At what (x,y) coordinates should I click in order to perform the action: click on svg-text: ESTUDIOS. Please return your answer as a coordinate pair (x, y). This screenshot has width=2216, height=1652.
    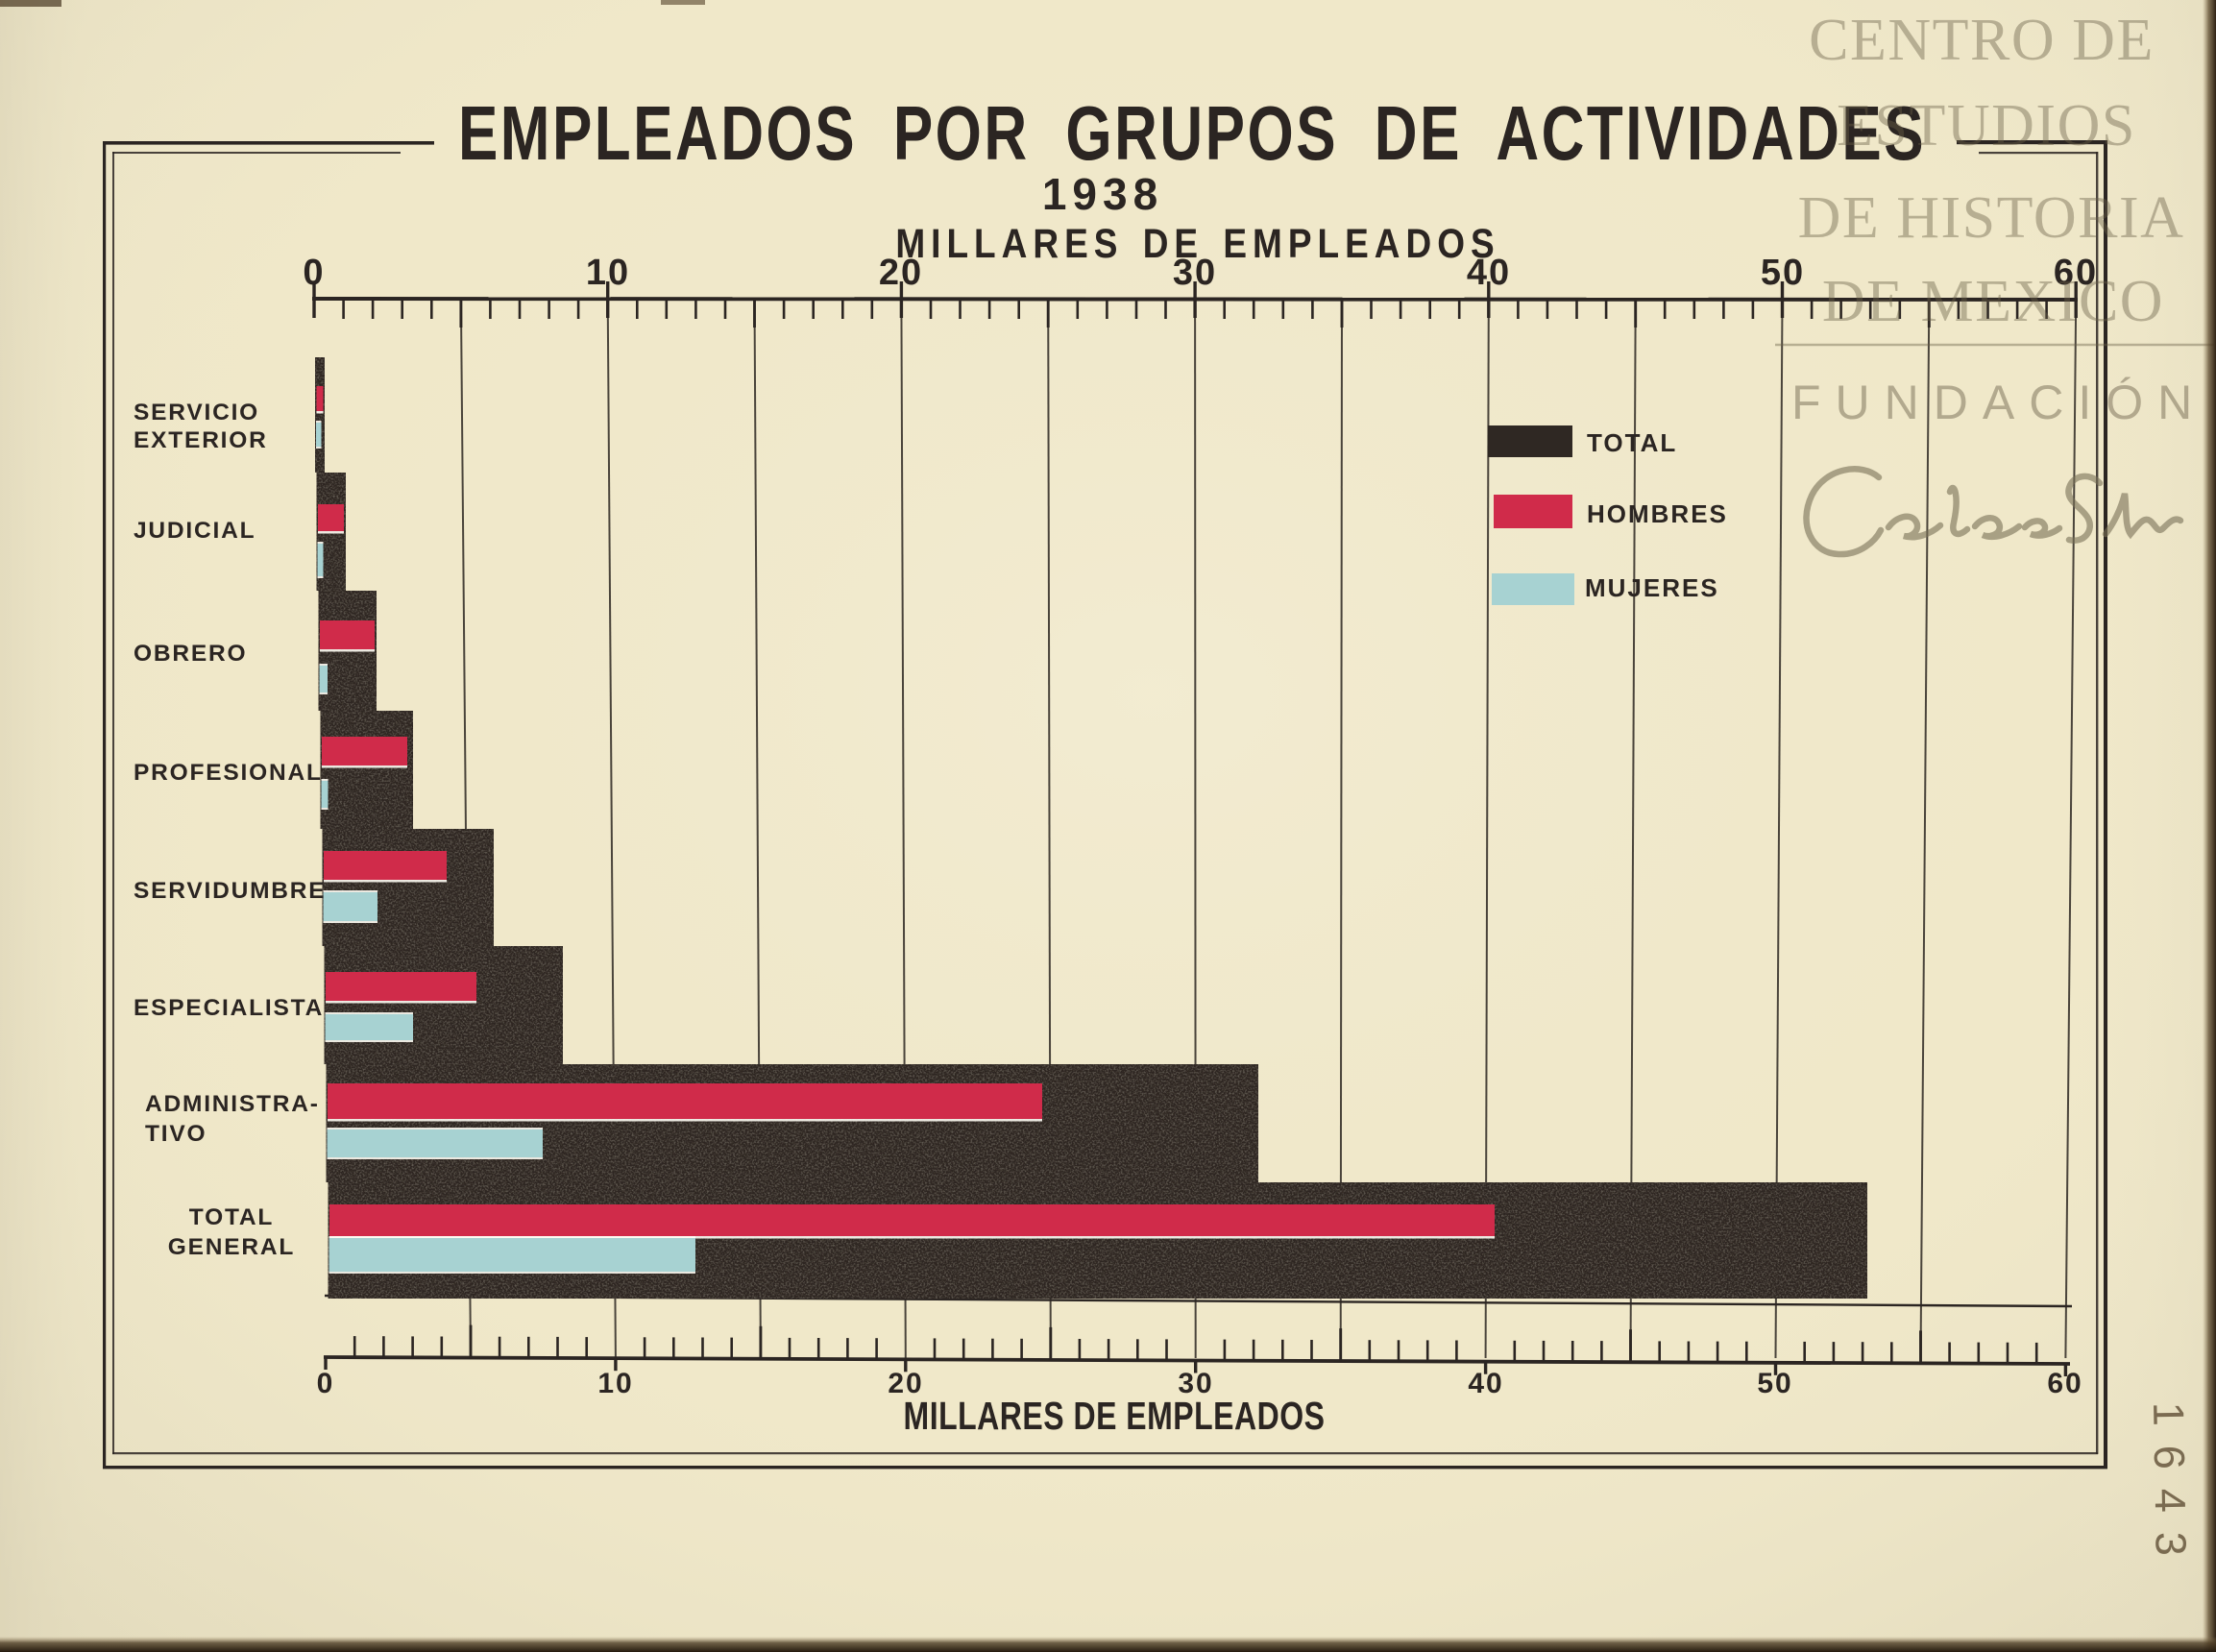
    Looking at the image, I should click on (1986, 125).